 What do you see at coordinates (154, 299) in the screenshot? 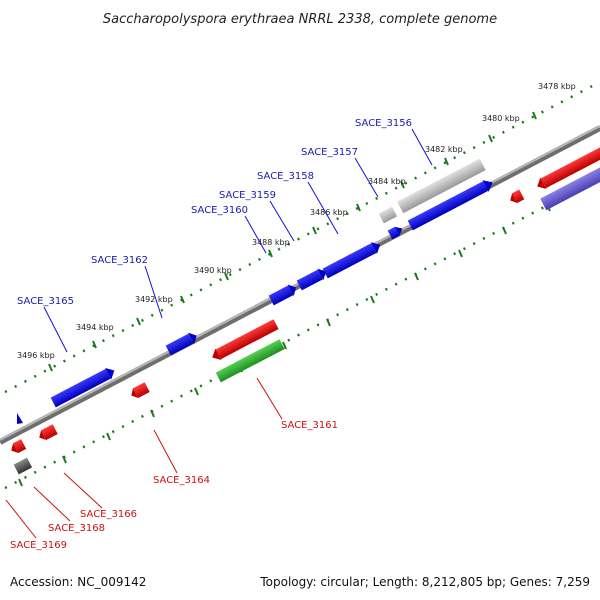
I see `tick-label: 3492 kbp` at bounding box center [154, 299].